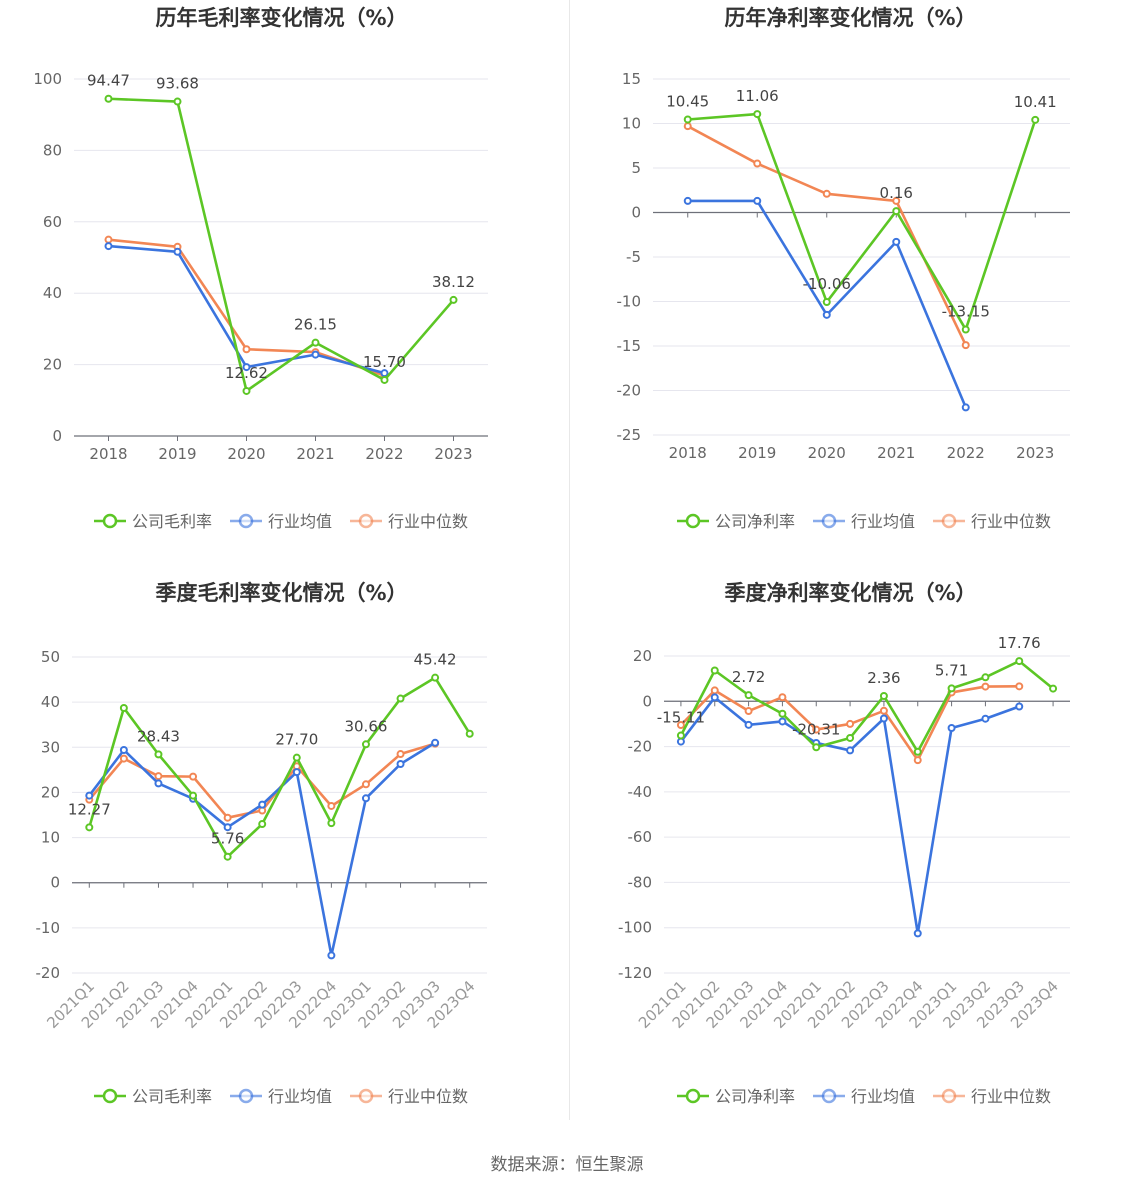 This screenshot has width=1134, height=1188. I want to click on data-label: 2.72, so click(748, 677).